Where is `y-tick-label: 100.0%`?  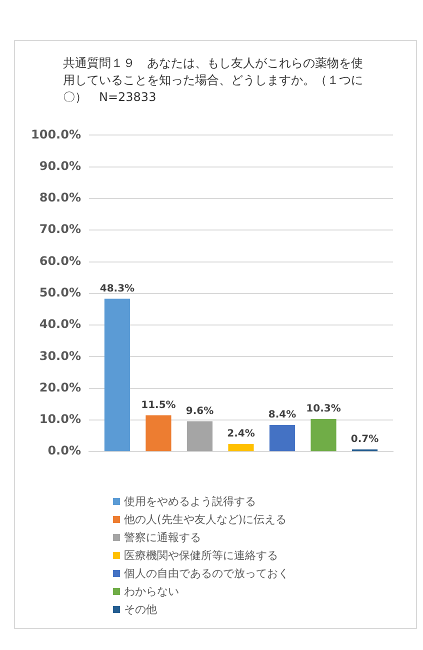
y-tick-label: 100.0% is located at coordinates (55, 134).